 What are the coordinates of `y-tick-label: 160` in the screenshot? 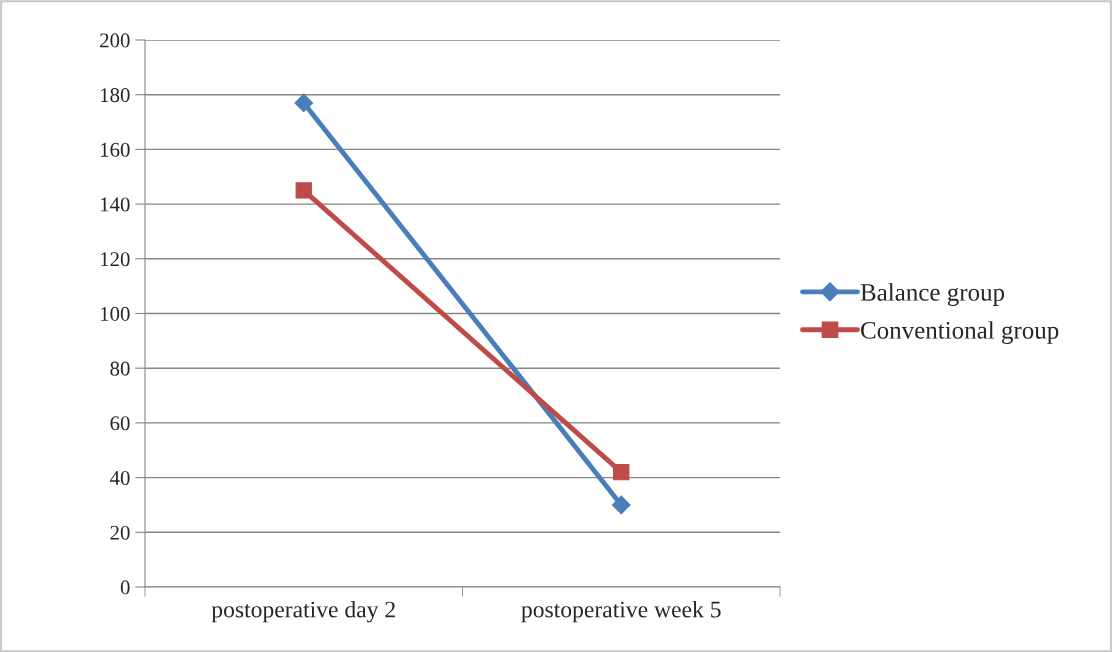 It's located at (115, 149).